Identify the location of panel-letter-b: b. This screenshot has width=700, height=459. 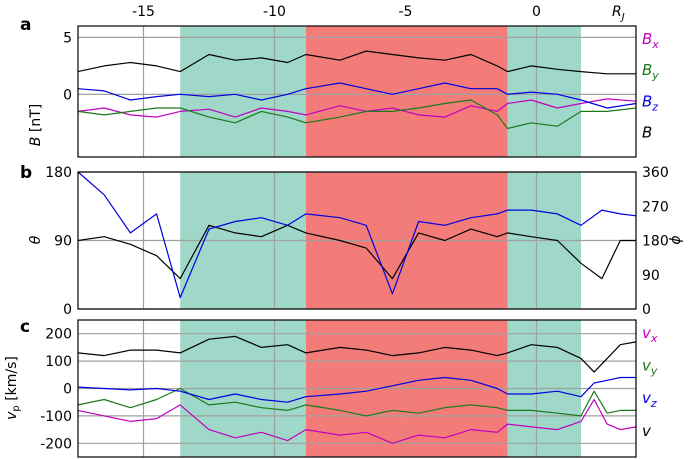
(26, 173).